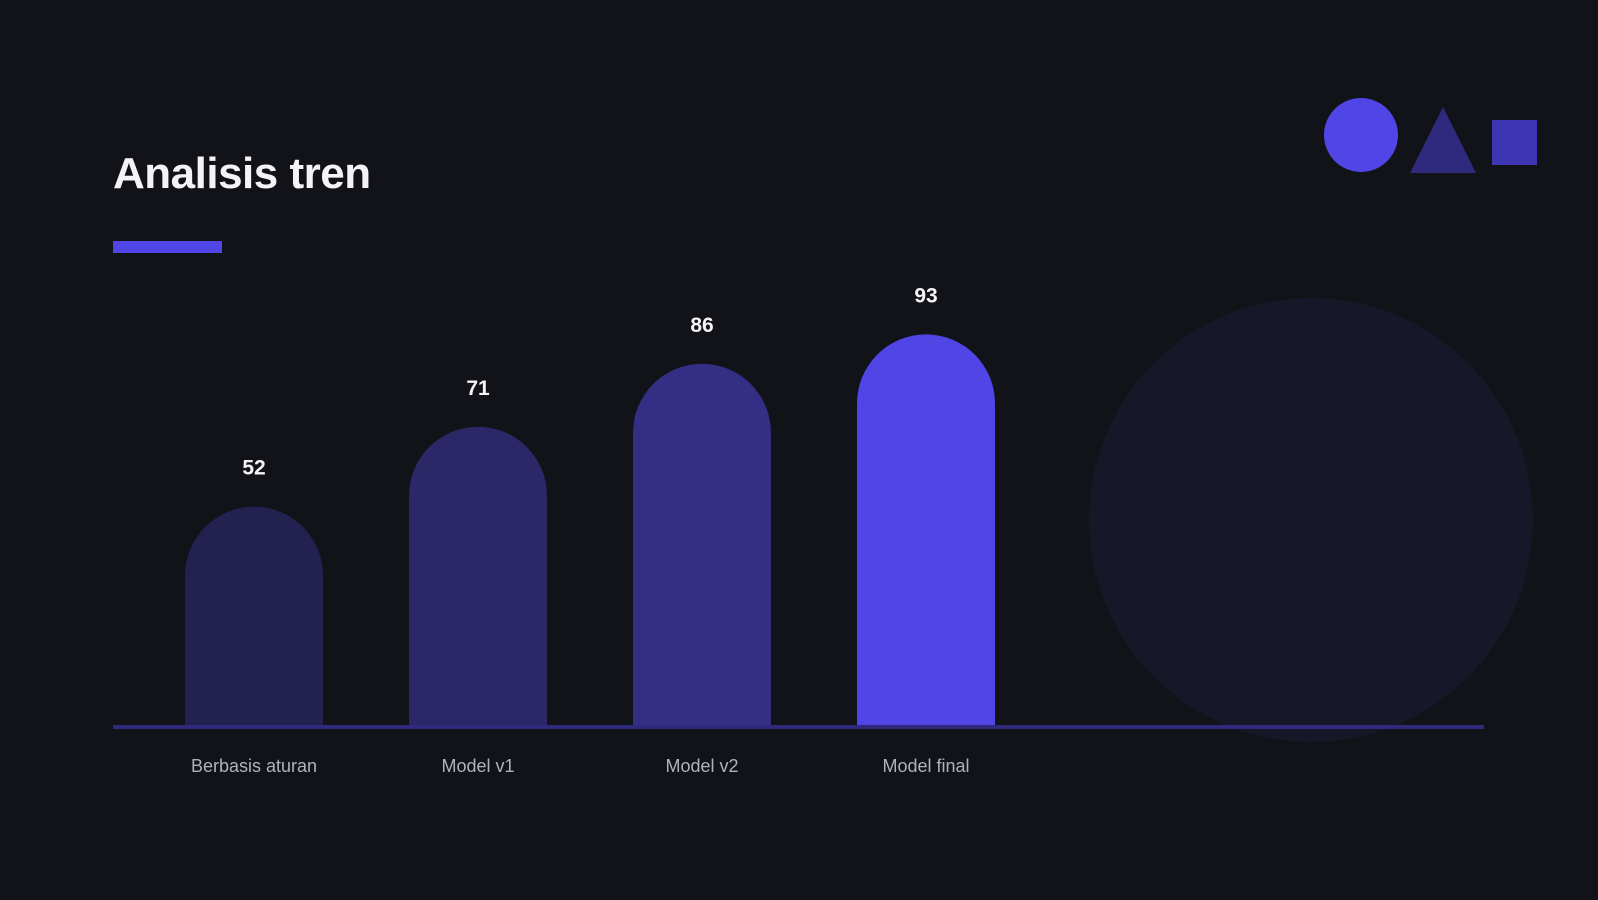  Describe the element at coordinates (925, 295) in the screenshot. I see `value-label-4: 93` at that location.